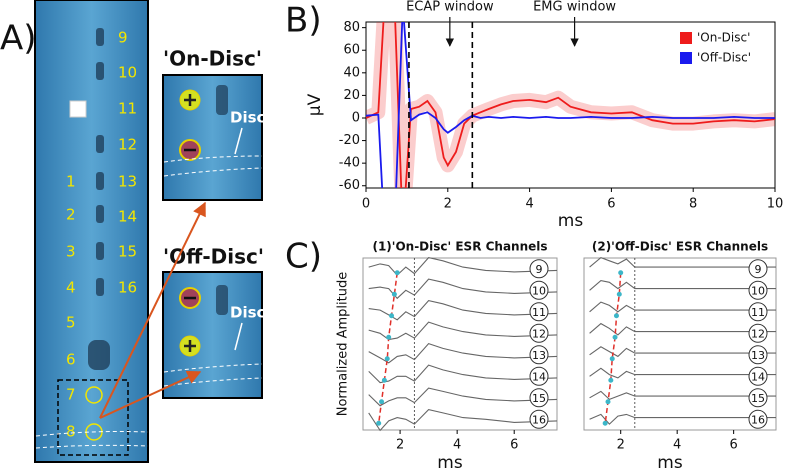  I want to click on annotation: EMG window, so click(574, 7).